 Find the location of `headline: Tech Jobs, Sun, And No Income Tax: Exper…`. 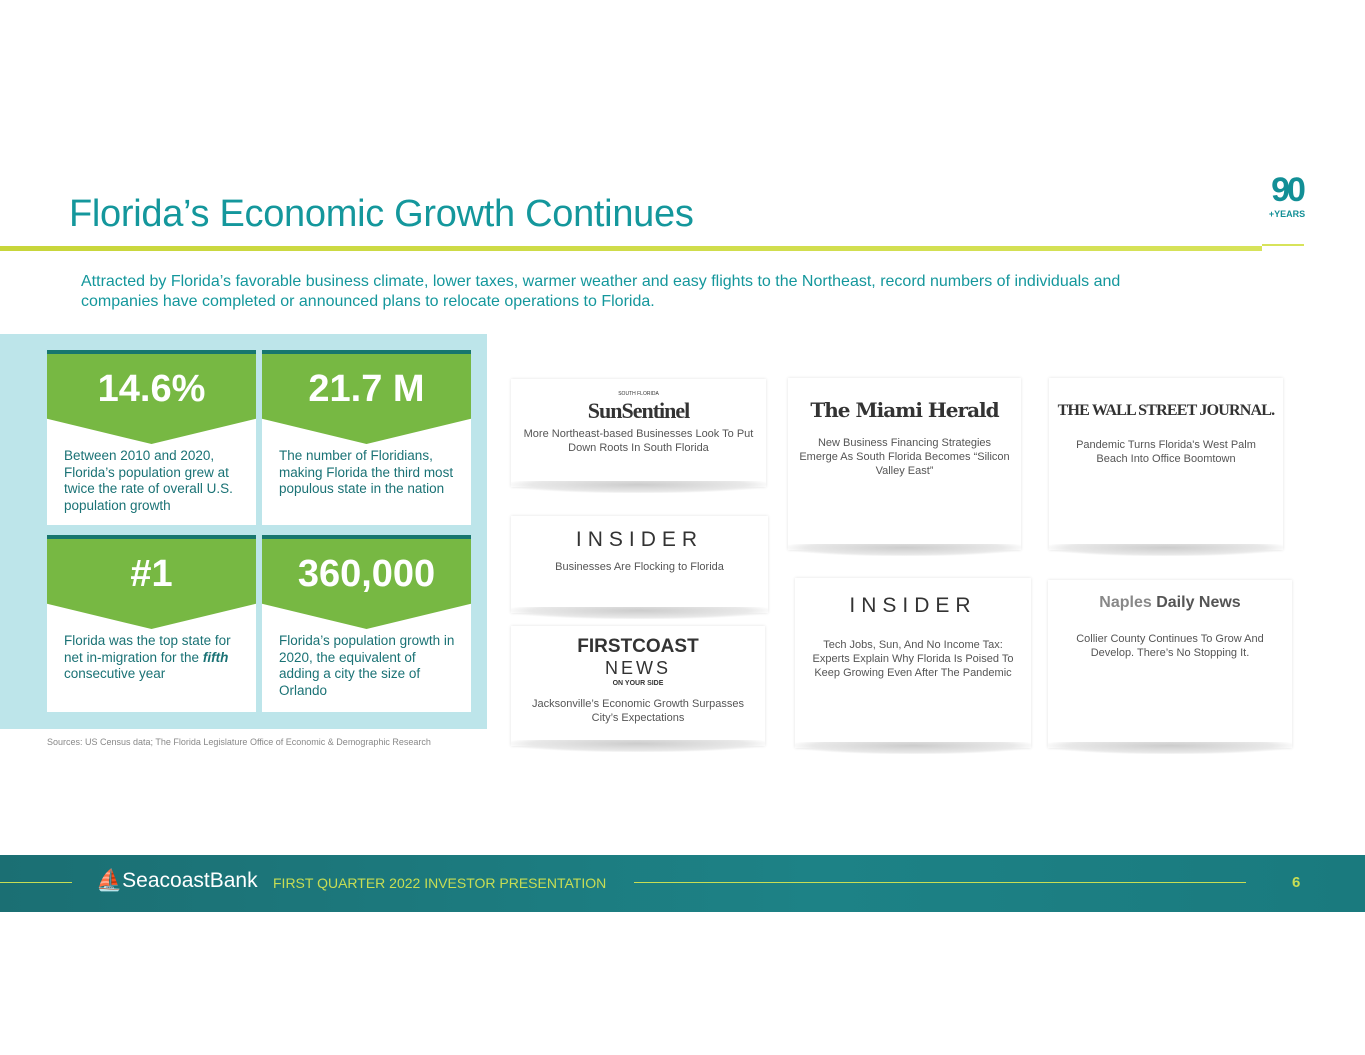

headline: Tech Jobs, Sun, And No Income Tax: Exper… is located at coordinates (913, 659).